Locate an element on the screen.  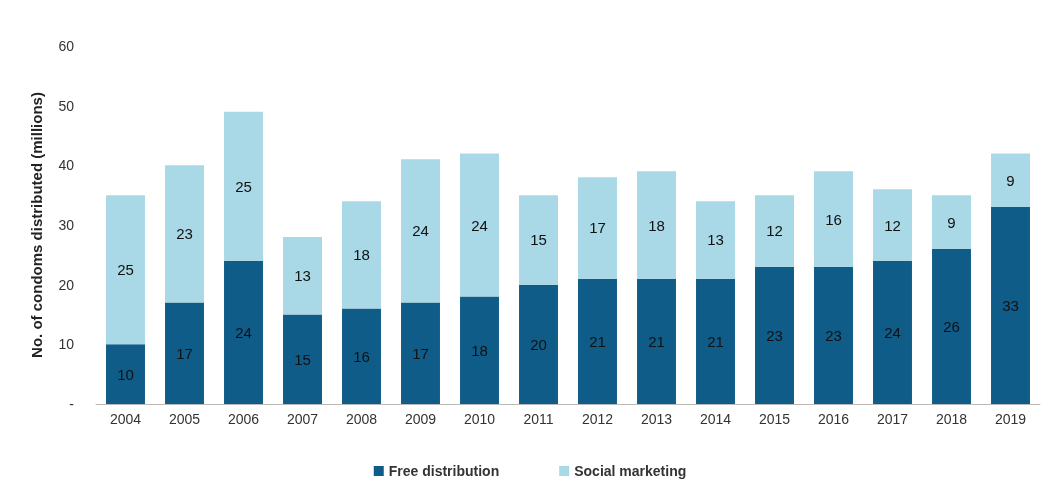
x-tick-label: 2019 is located at coordinates (1010, 419).